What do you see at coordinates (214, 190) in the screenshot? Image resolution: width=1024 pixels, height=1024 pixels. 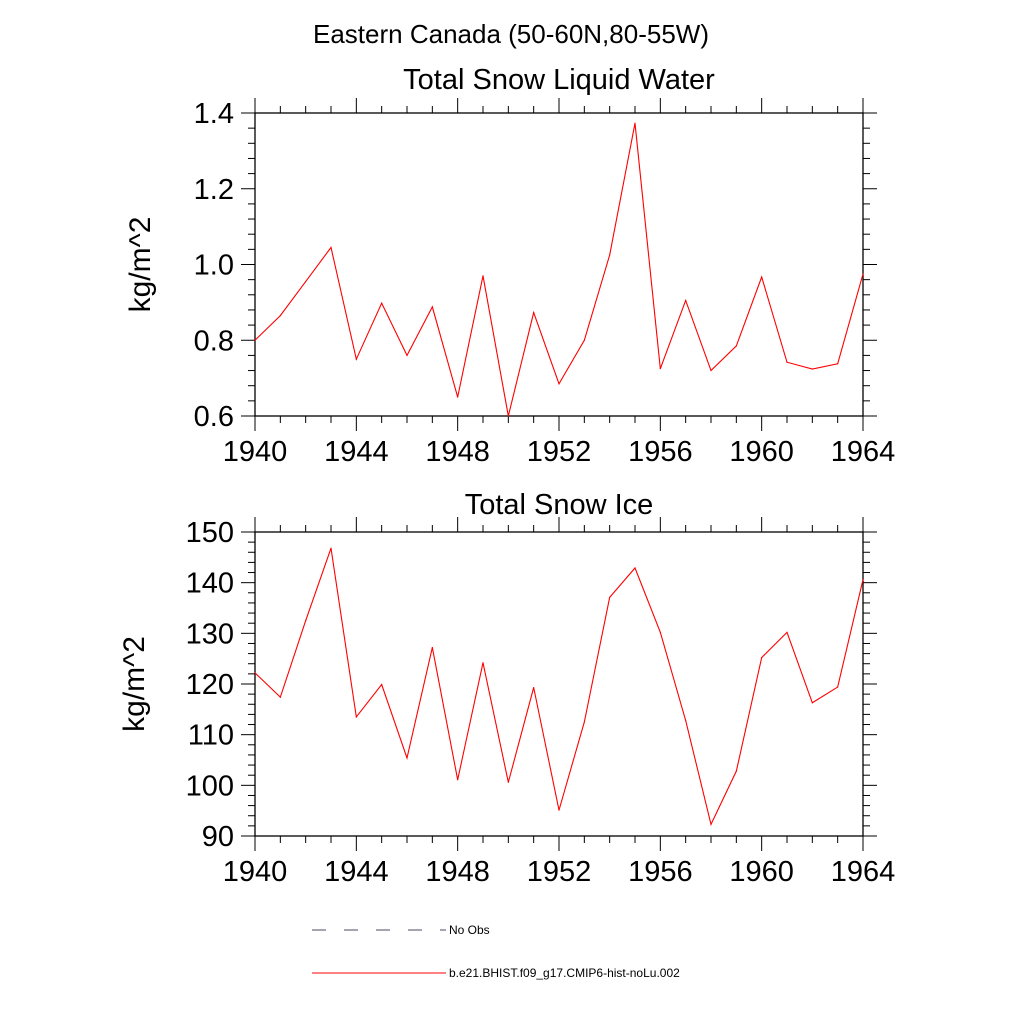 I see `y-tick-label: 1.2` at bounding box center [214, 190].